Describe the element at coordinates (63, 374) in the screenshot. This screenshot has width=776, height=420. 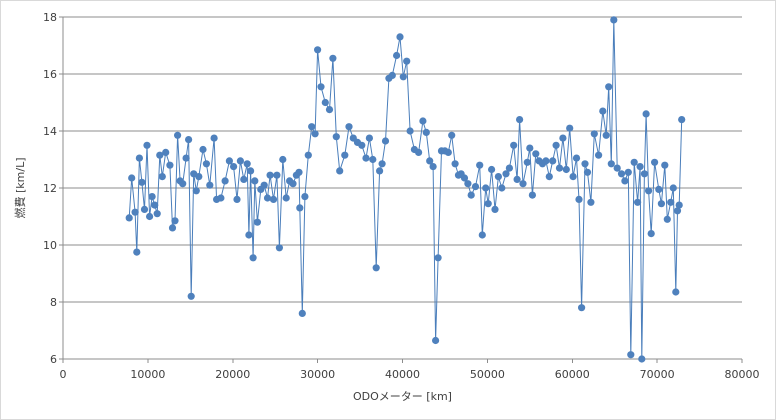
I see `x-tick-label: 0` at that location.